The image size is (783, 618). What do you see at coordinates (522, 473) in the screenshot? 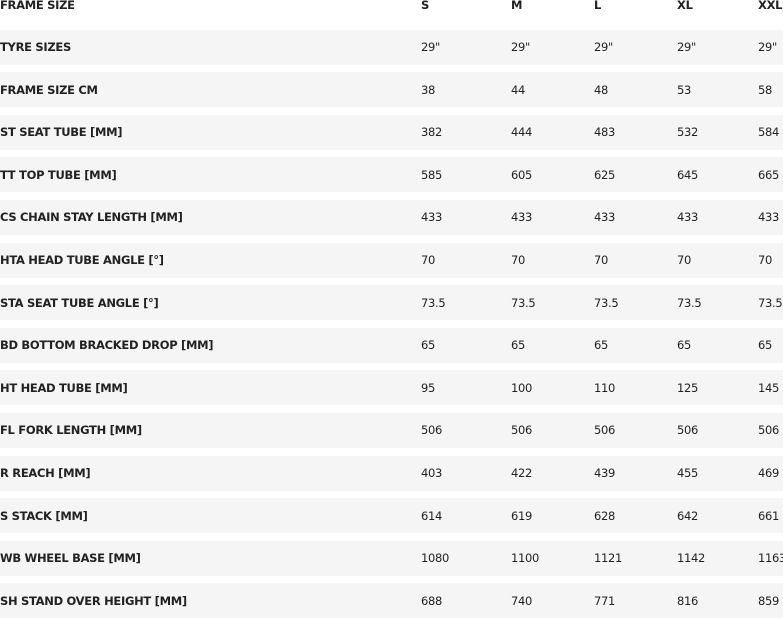
I see `value-cell: 422` at bounding box center [522, 473].